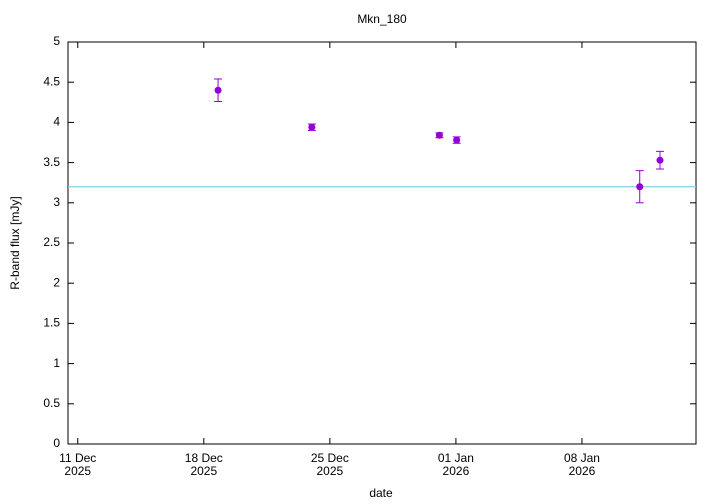 The image size is (720, 504). Describe the element at coordinates (381, 493) in the screenshot. I see `x-axis-label: date` at that location.